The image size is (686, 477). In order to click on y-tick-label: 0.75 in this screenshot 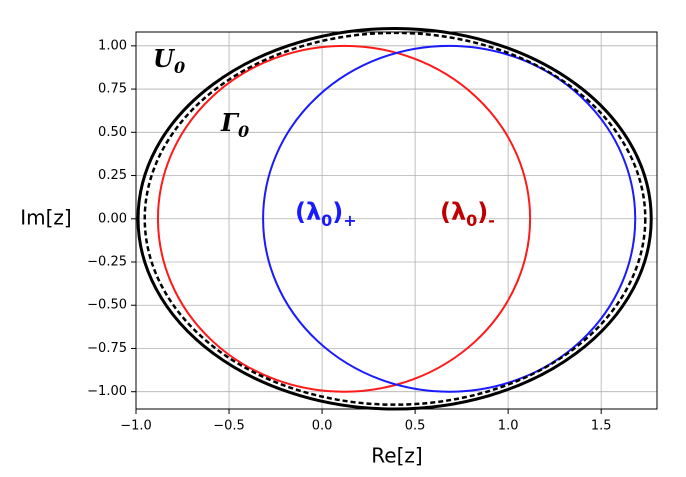, I will do `click(112, 89)`.